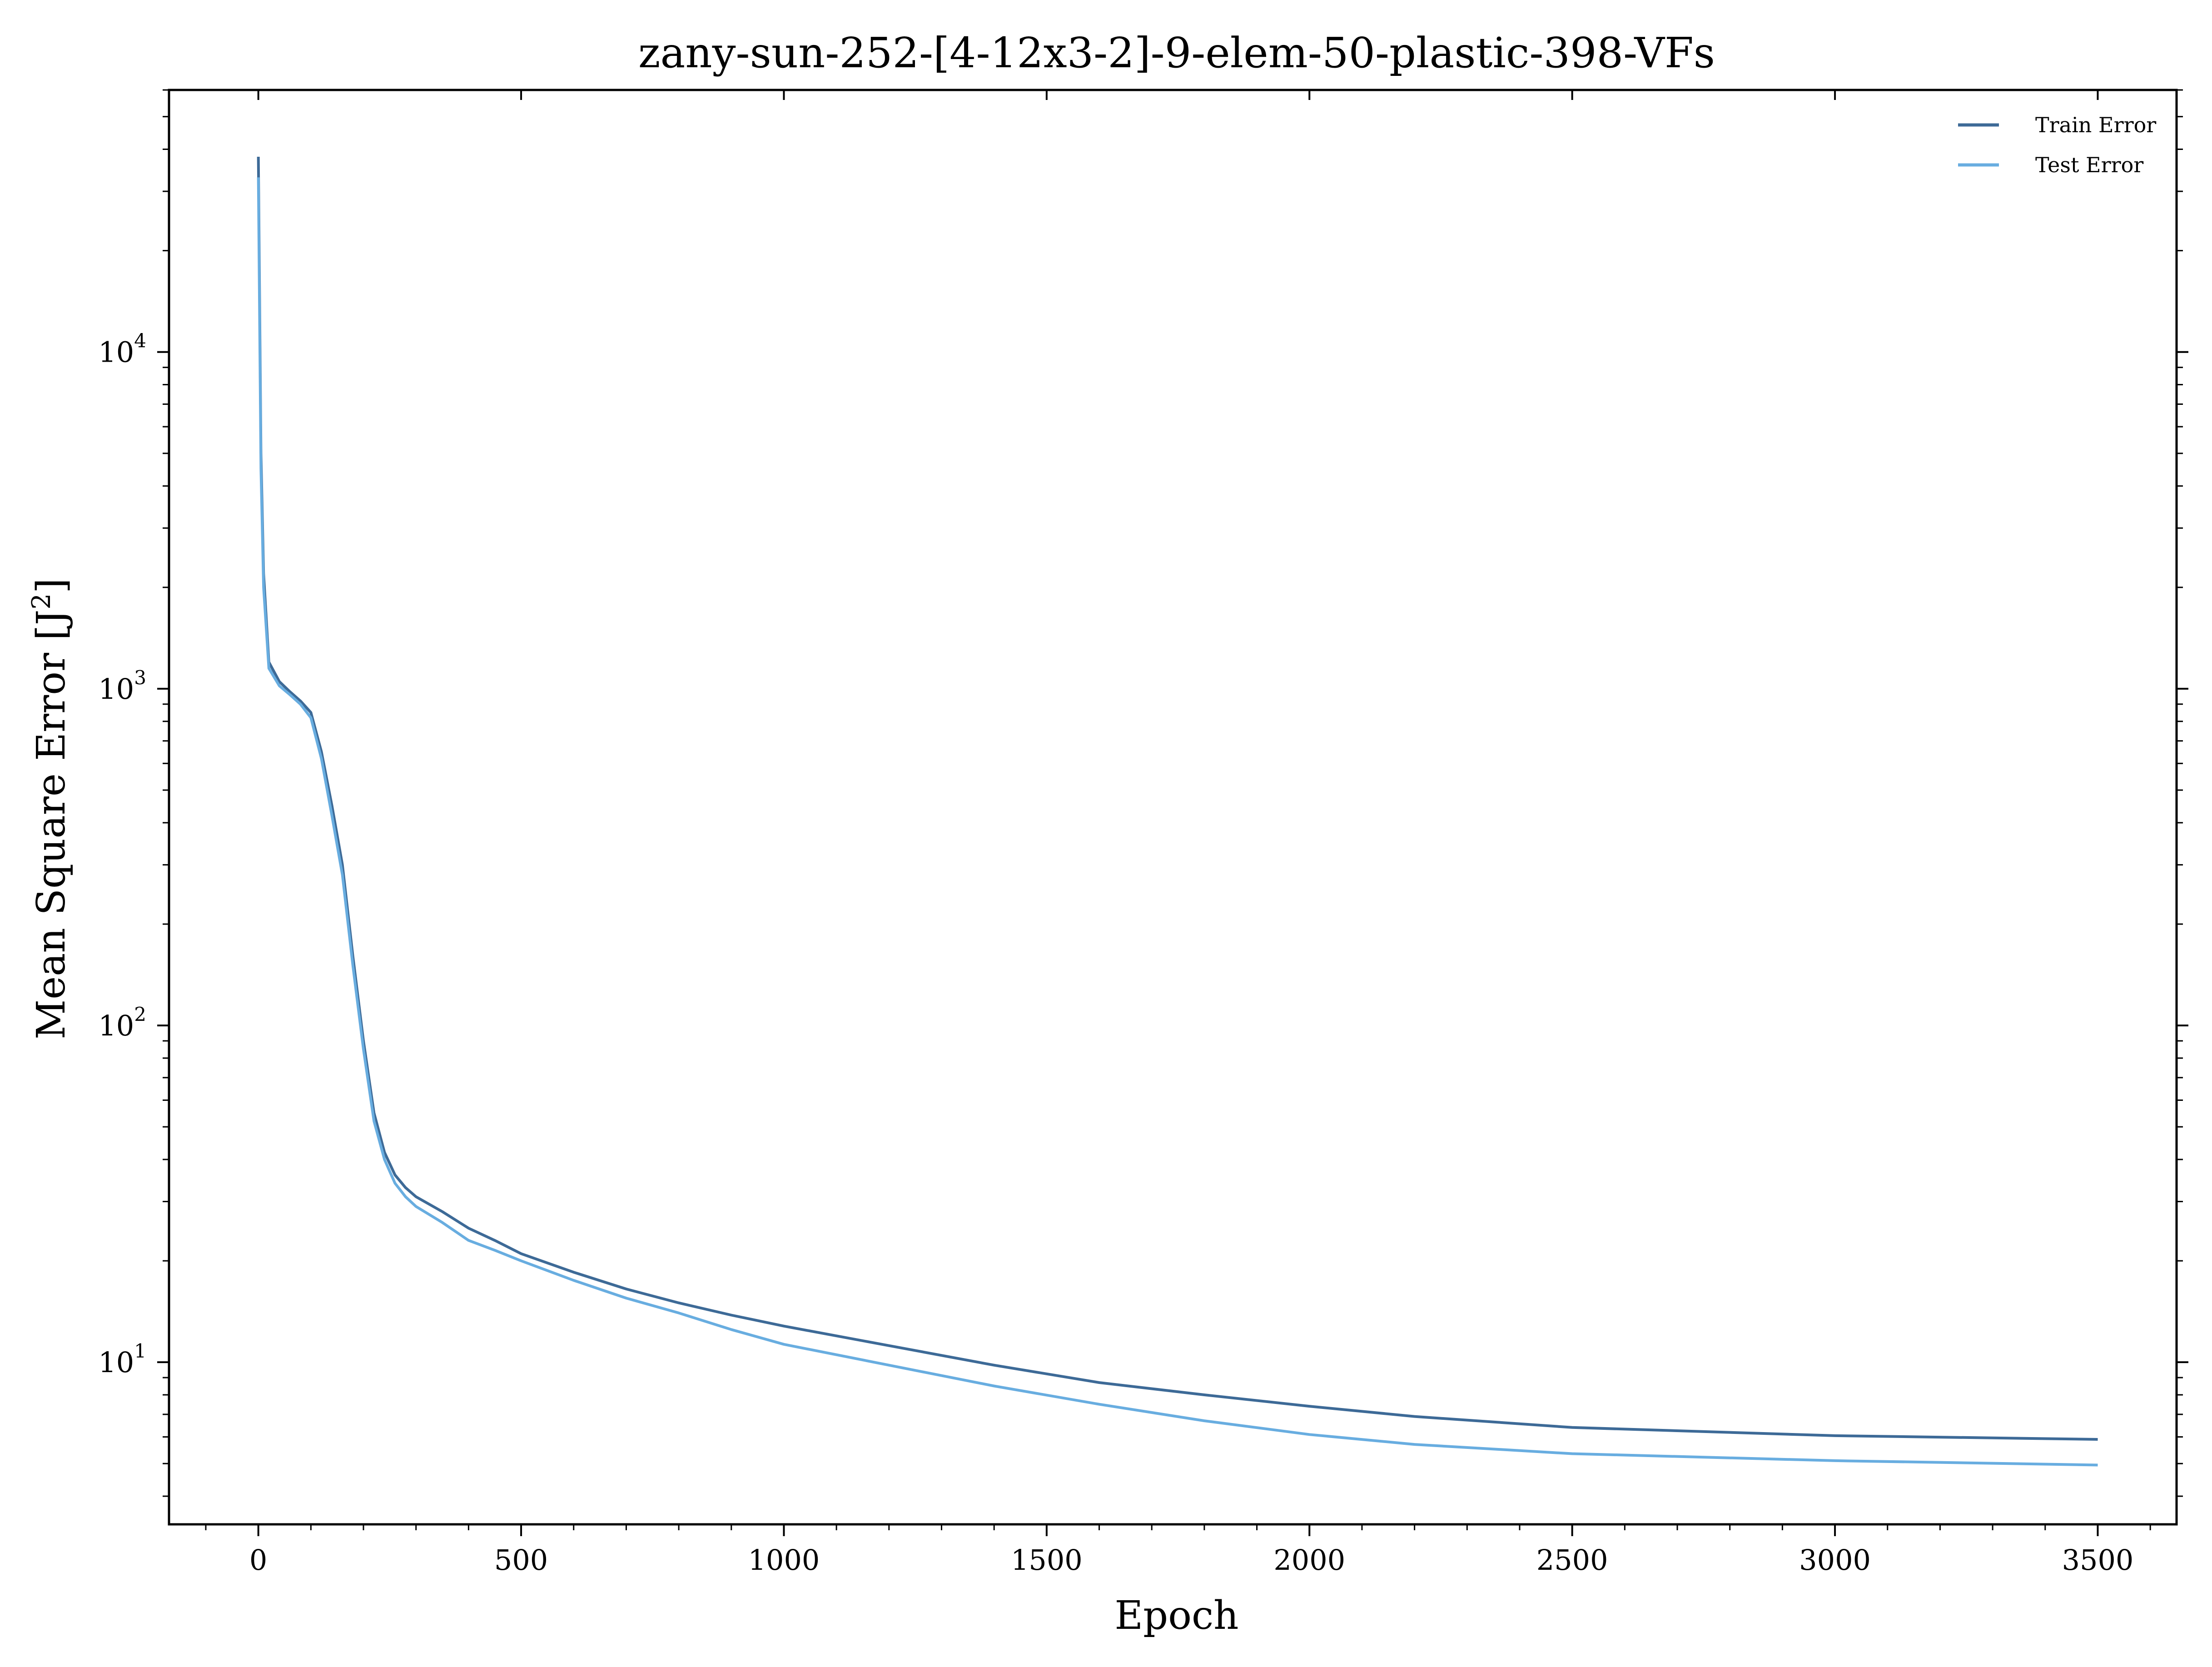  I want to click on x-tick-label: 1000, so click(784, 1560).